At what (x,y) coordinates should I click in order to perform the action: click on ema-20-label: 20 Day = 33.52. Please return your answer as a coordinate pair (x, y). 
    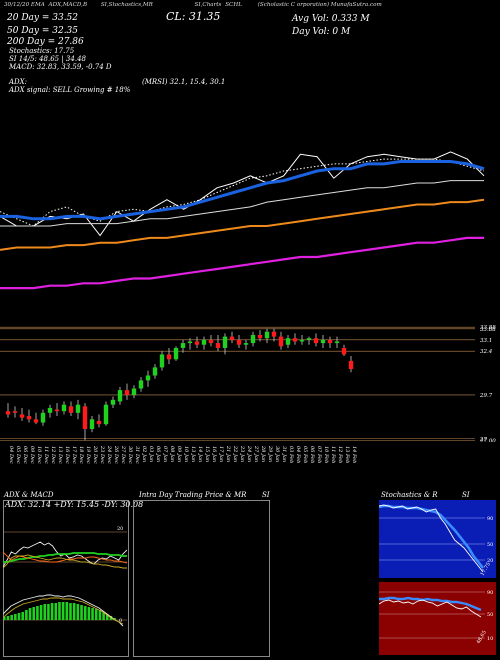
    Looking at the image, I should click on (43, 18).